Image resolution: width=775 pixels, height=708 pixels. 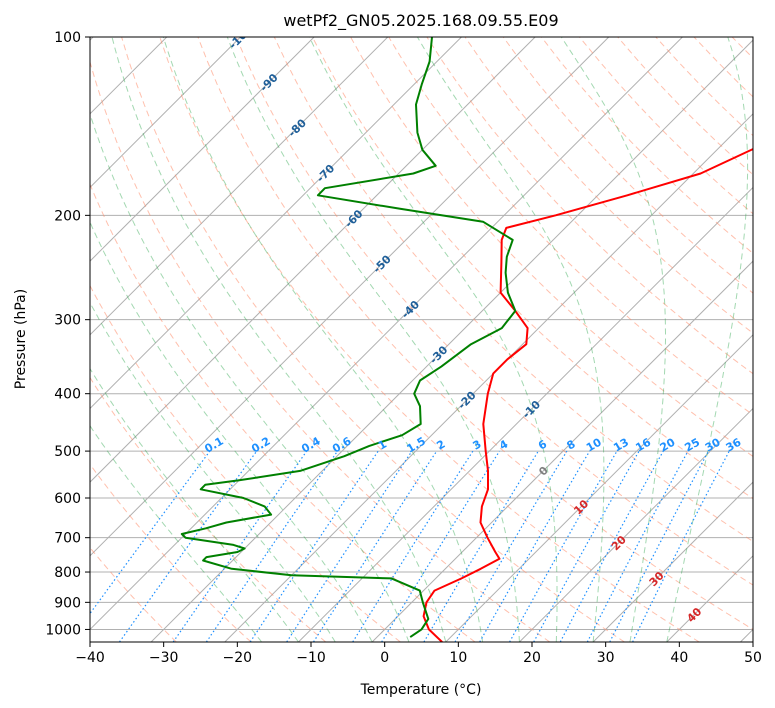 I want to click on x-tick-label: 30, so click(x=606, y=658).